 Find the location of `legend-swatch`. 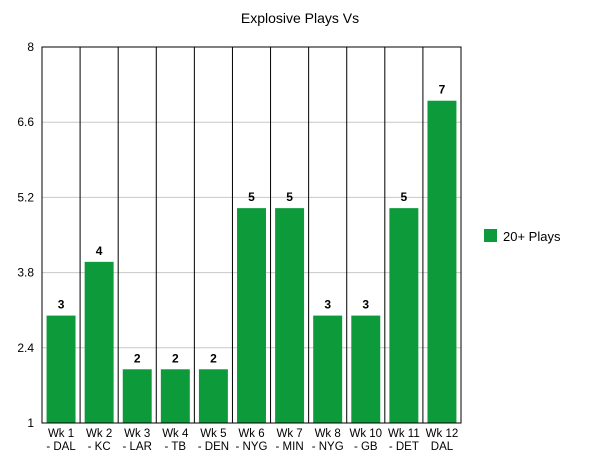

legend-swatch is located at coordinates (490, 235).